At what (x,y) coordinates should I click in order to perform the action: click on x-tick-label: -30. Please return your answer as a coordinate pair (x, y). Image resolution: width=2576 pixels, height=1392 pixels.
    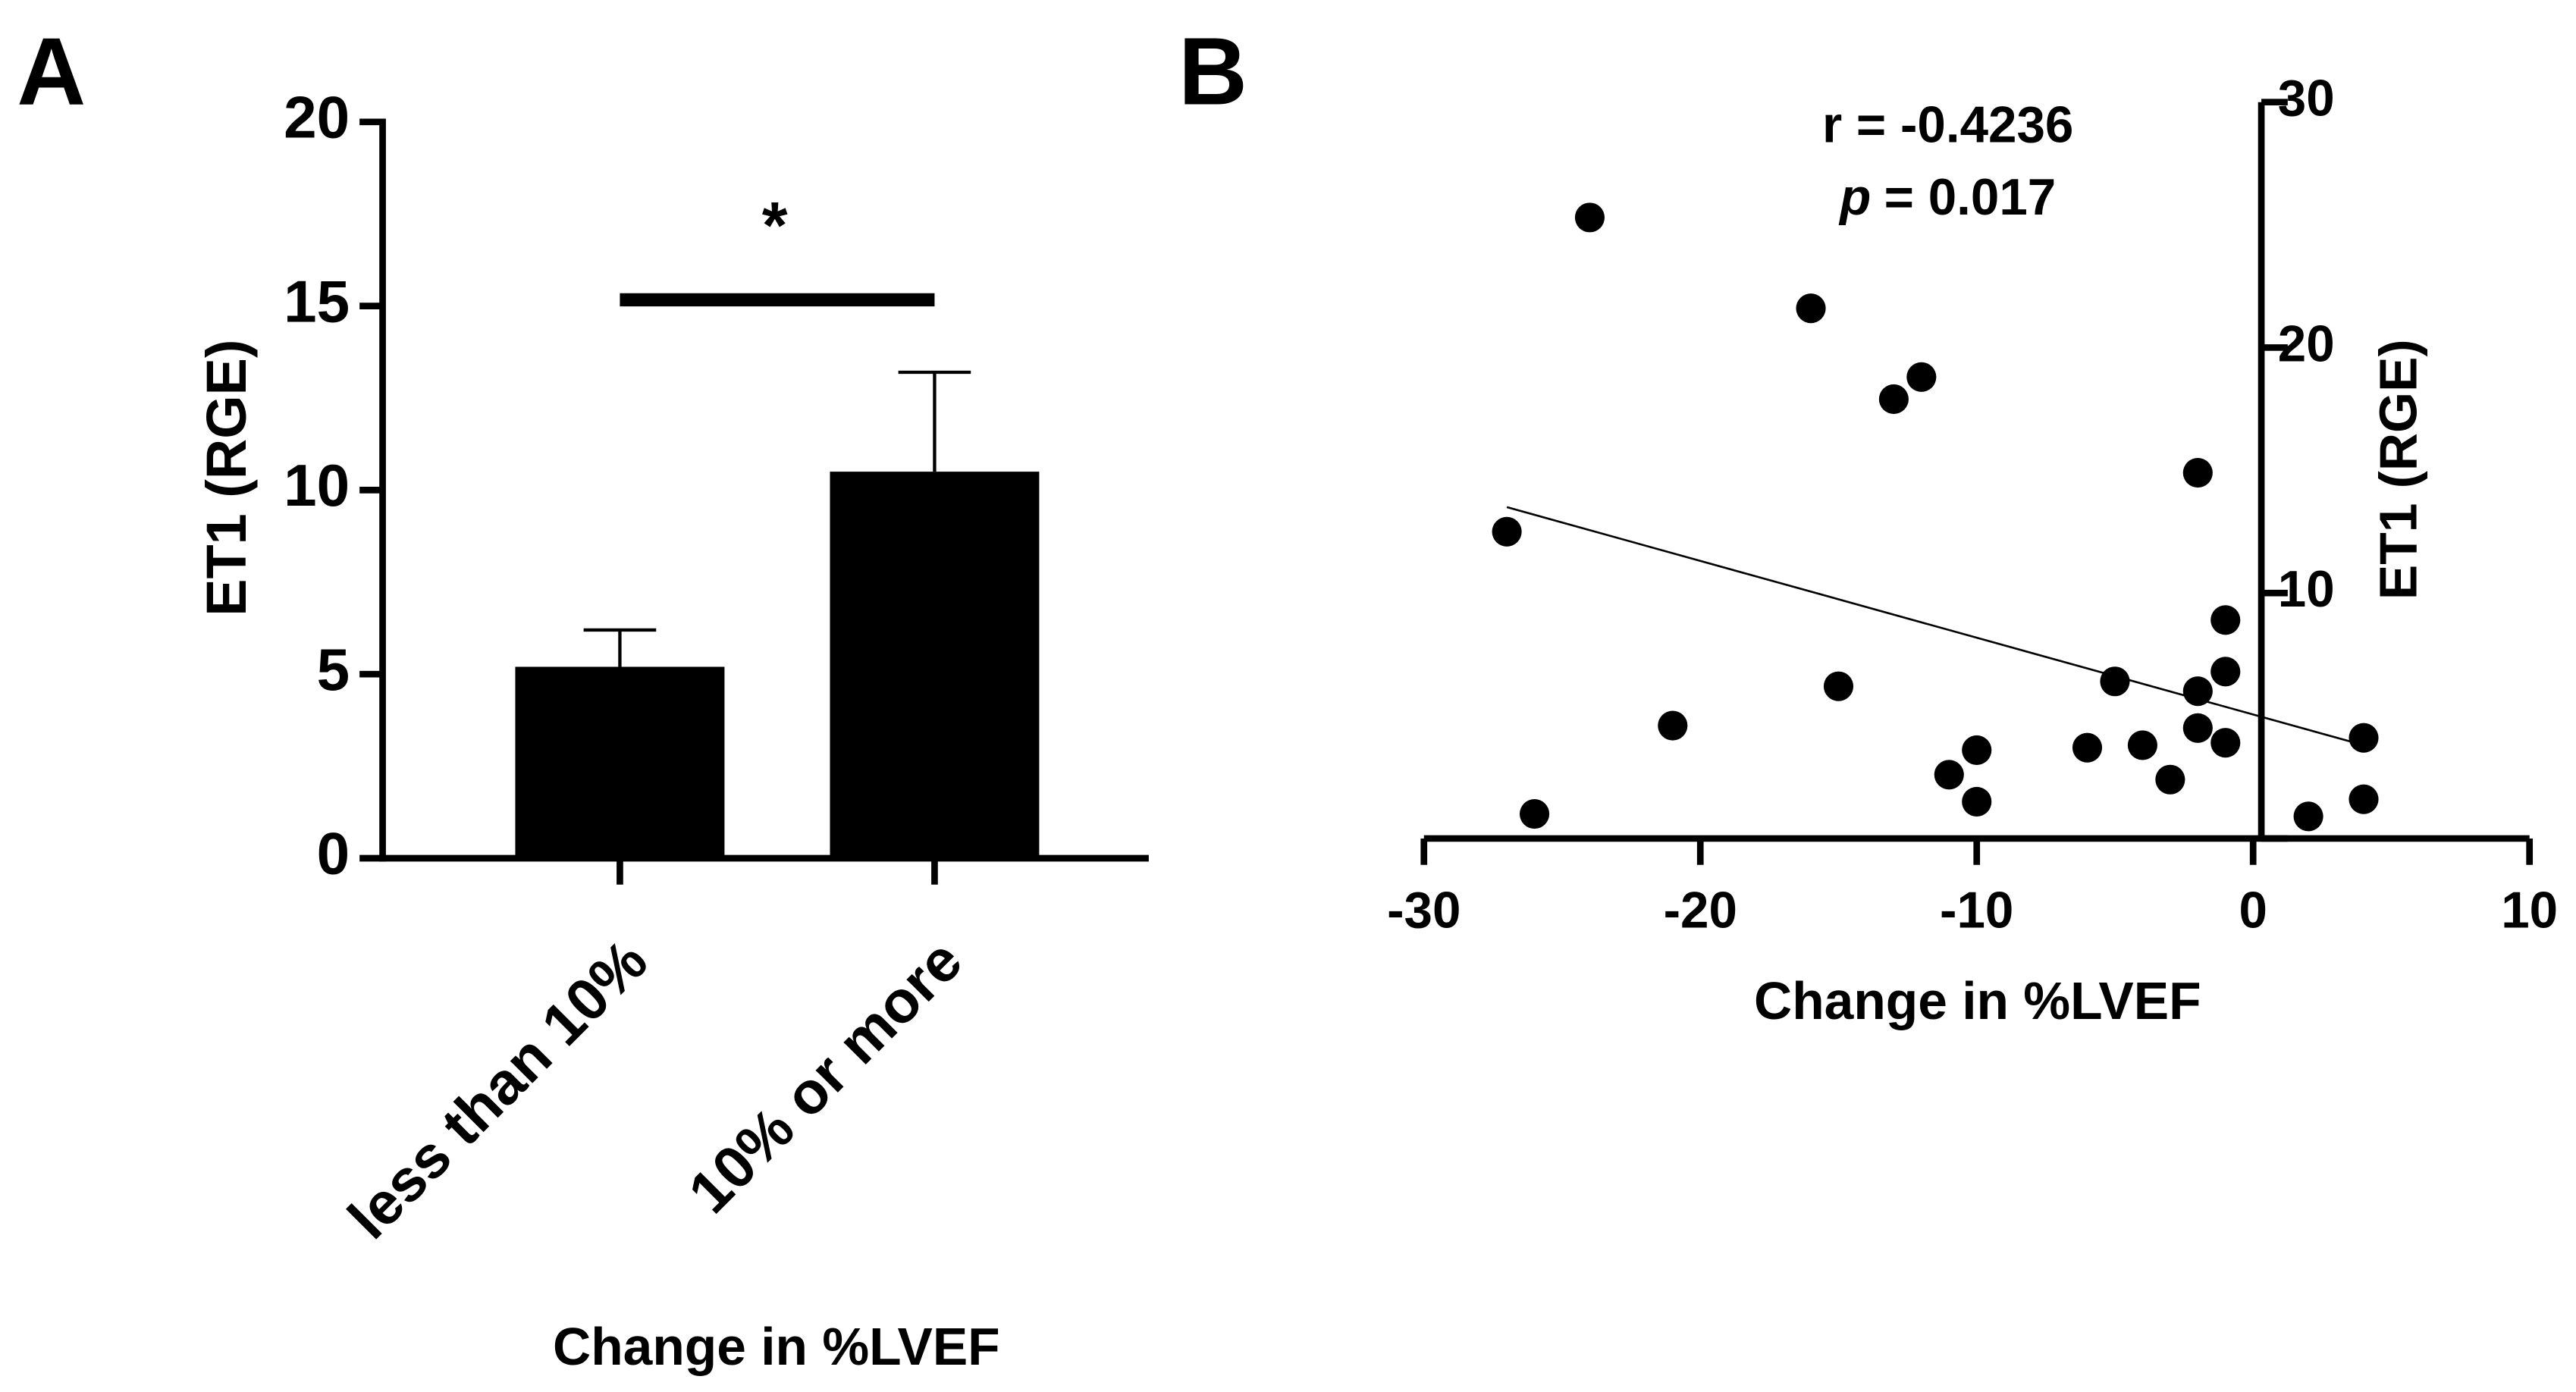
    Looking at the image, I should click on (1424, 911).